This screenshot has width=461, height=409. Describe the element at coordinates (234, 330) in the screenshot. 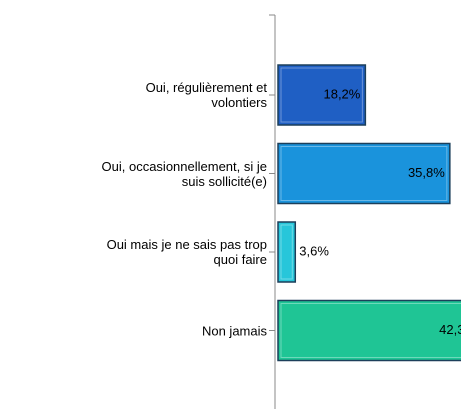

I see `category-label: Non jamais` at that location.